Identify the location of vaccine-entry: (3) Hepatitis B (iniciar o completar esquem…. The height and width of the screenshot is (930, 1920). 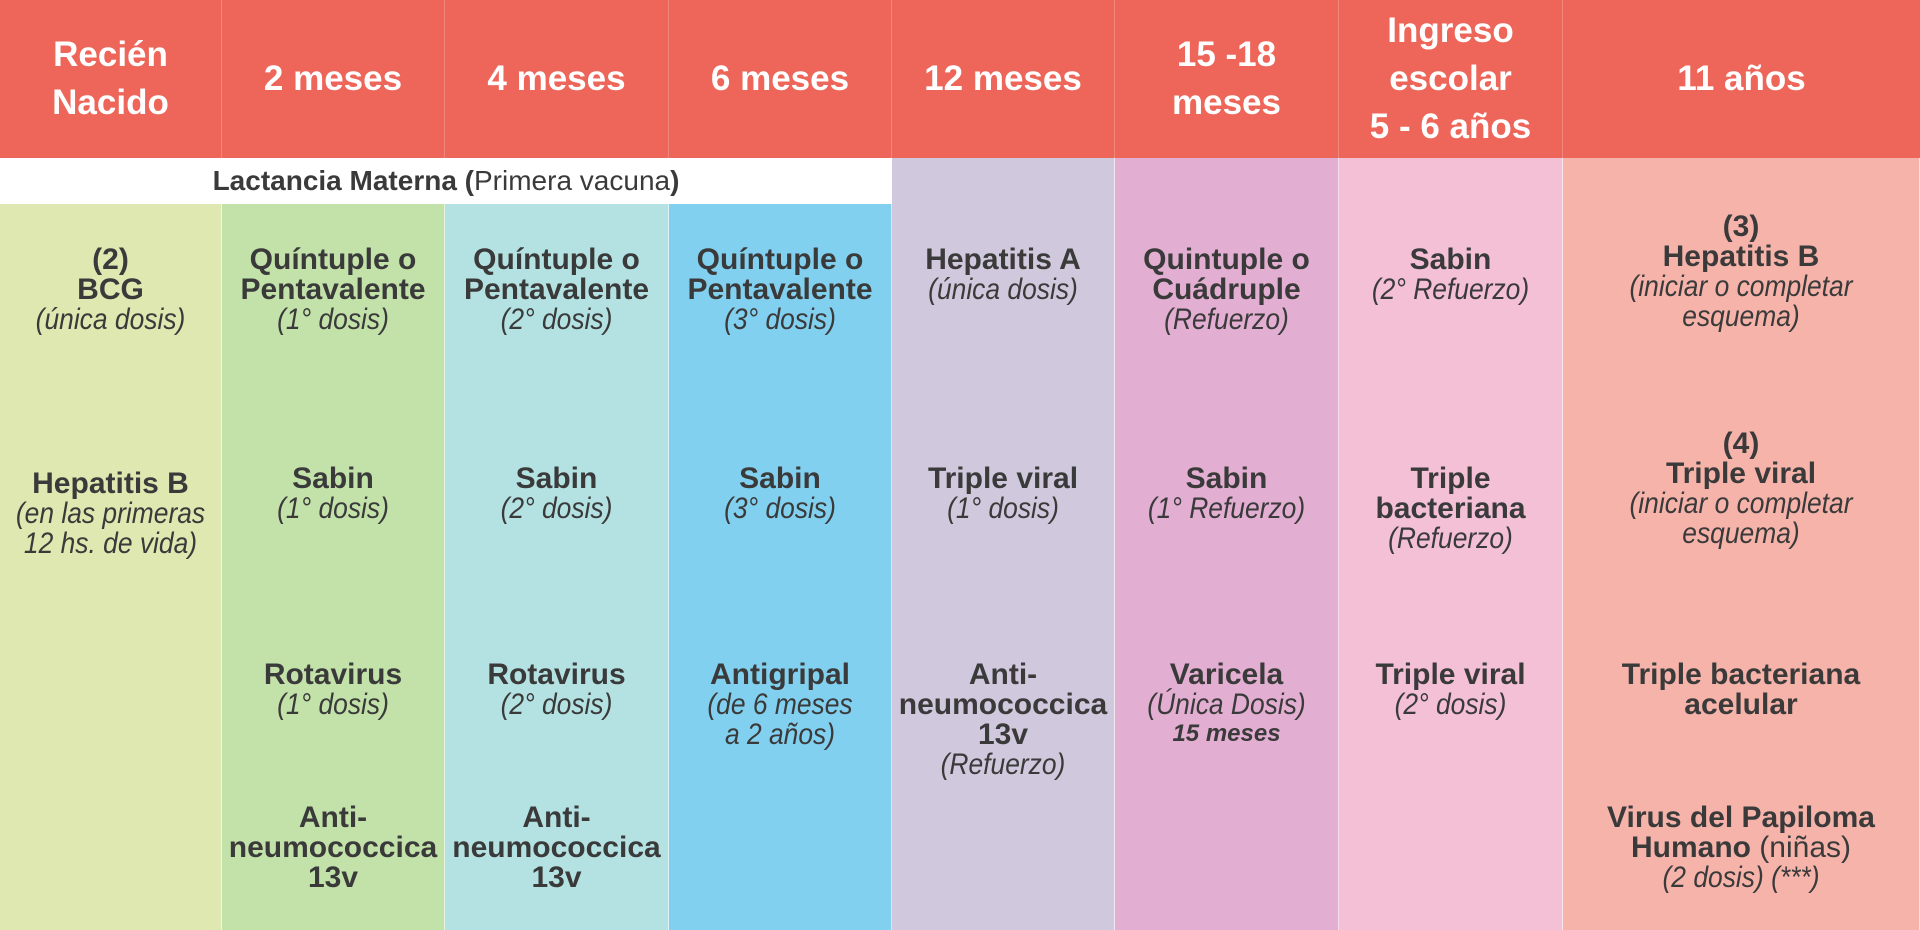
(1741, 272).